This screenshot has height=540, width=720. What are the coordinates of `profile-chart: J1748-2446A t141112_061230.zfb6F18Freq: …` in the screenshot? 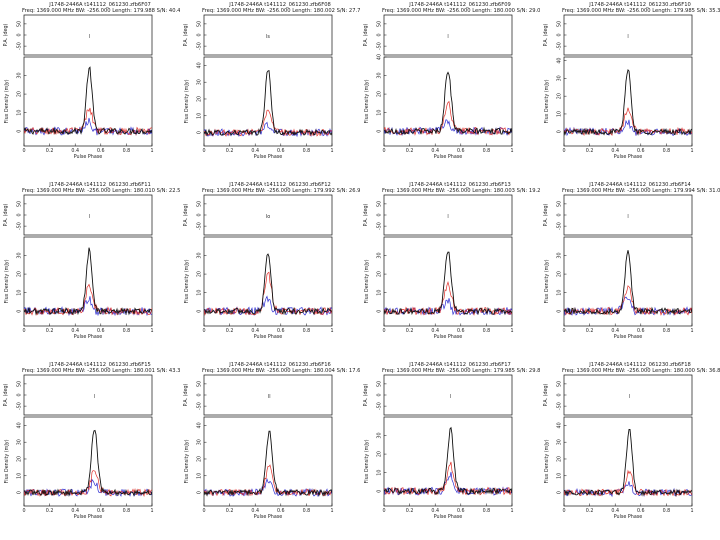 It's located at (631, 441).